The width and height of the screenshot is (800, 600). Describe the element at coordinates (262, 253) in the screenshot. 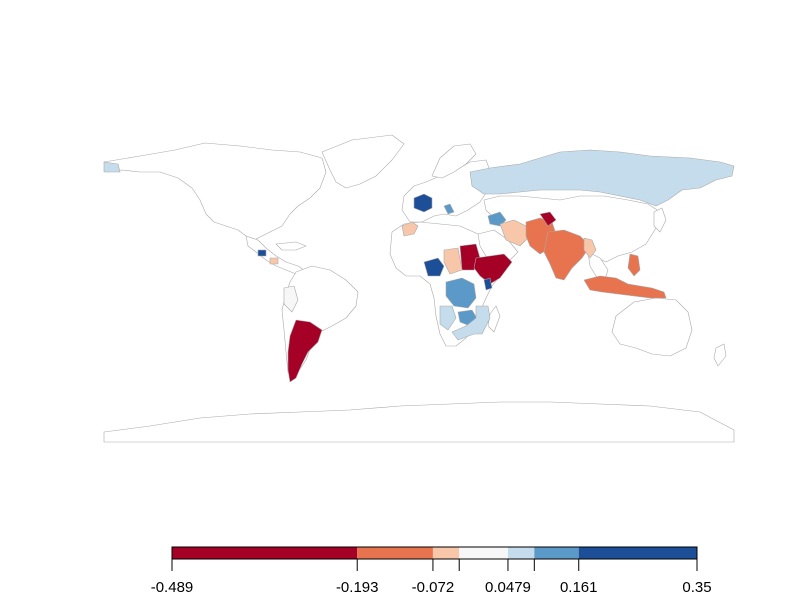

I see `region-guatemala` at that location.